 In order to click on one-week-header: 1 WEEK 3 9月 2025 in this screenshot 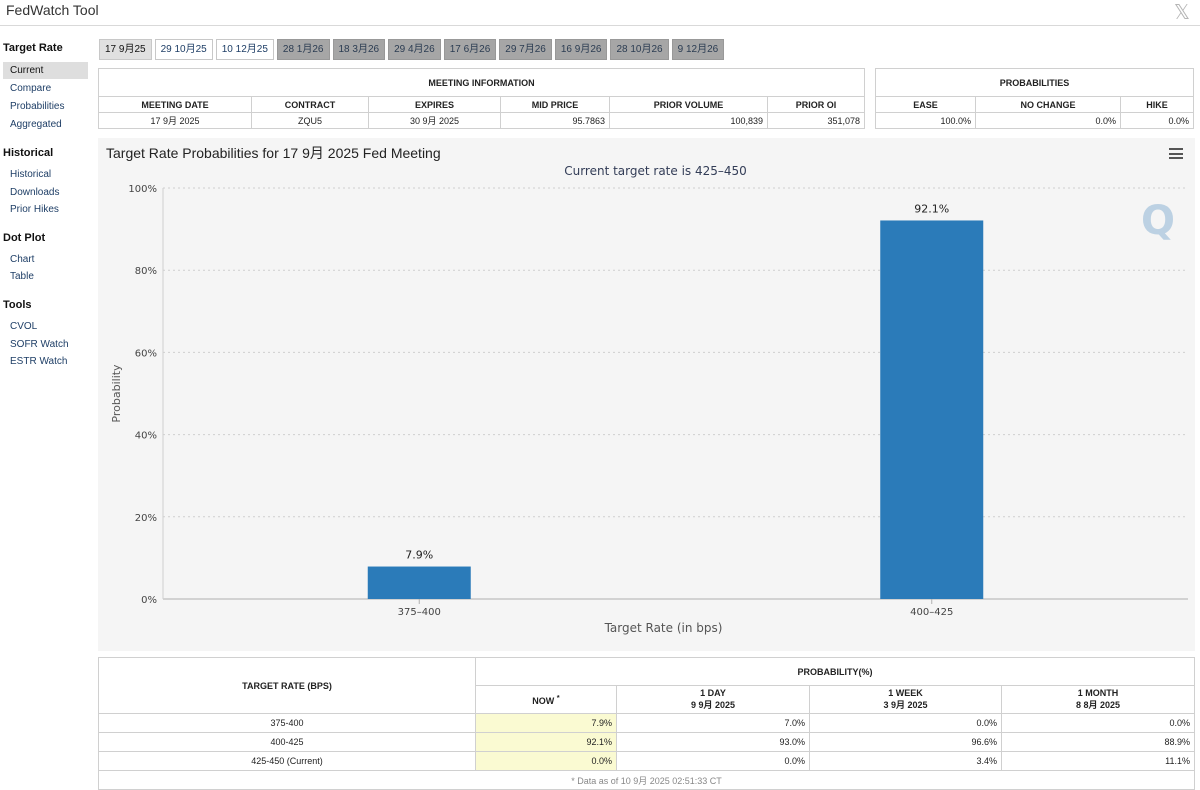, I will do `click(905, 699)`.